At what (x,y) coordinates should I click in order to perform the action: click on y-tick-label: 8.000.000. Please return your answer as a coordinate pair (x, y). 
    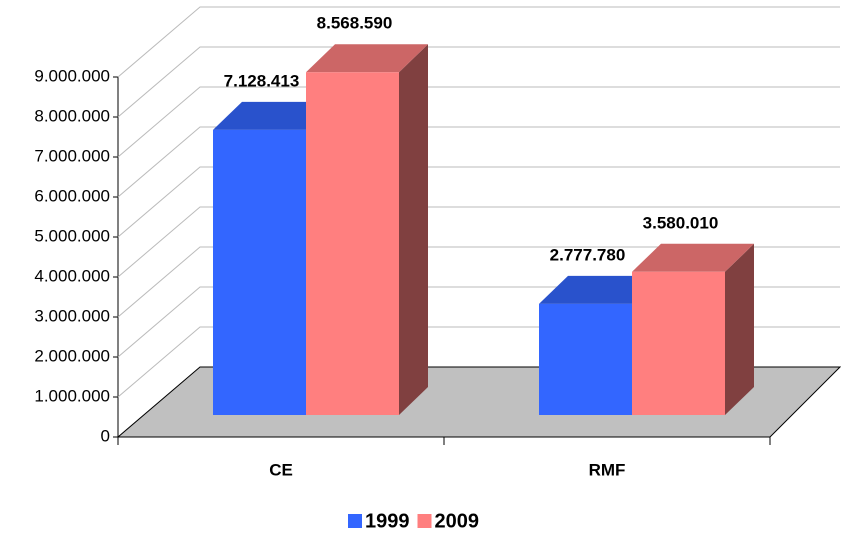
    Looking at the image, I should click on (72, 115).